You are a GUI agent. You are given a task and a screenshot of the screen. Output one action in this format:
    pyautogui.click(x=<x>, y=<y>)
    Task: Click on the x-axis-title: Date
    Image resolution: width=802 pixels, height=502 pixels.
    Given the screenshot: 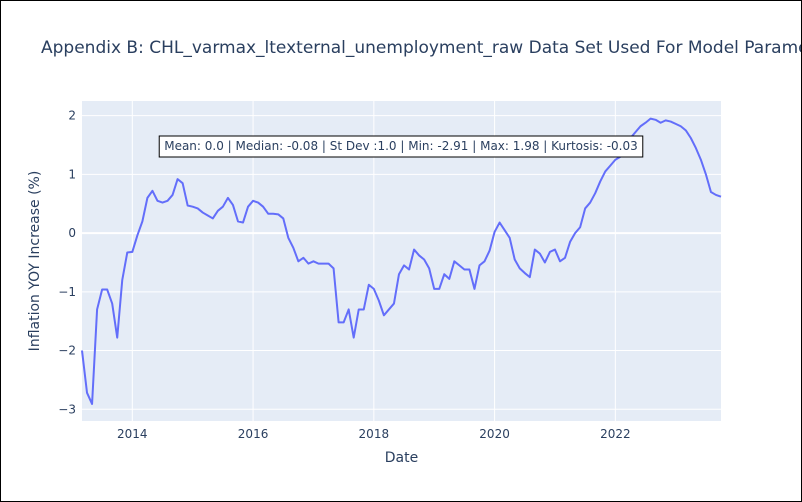 What is the action you would take?
    pyautogui.click(x=401, y=458)
    